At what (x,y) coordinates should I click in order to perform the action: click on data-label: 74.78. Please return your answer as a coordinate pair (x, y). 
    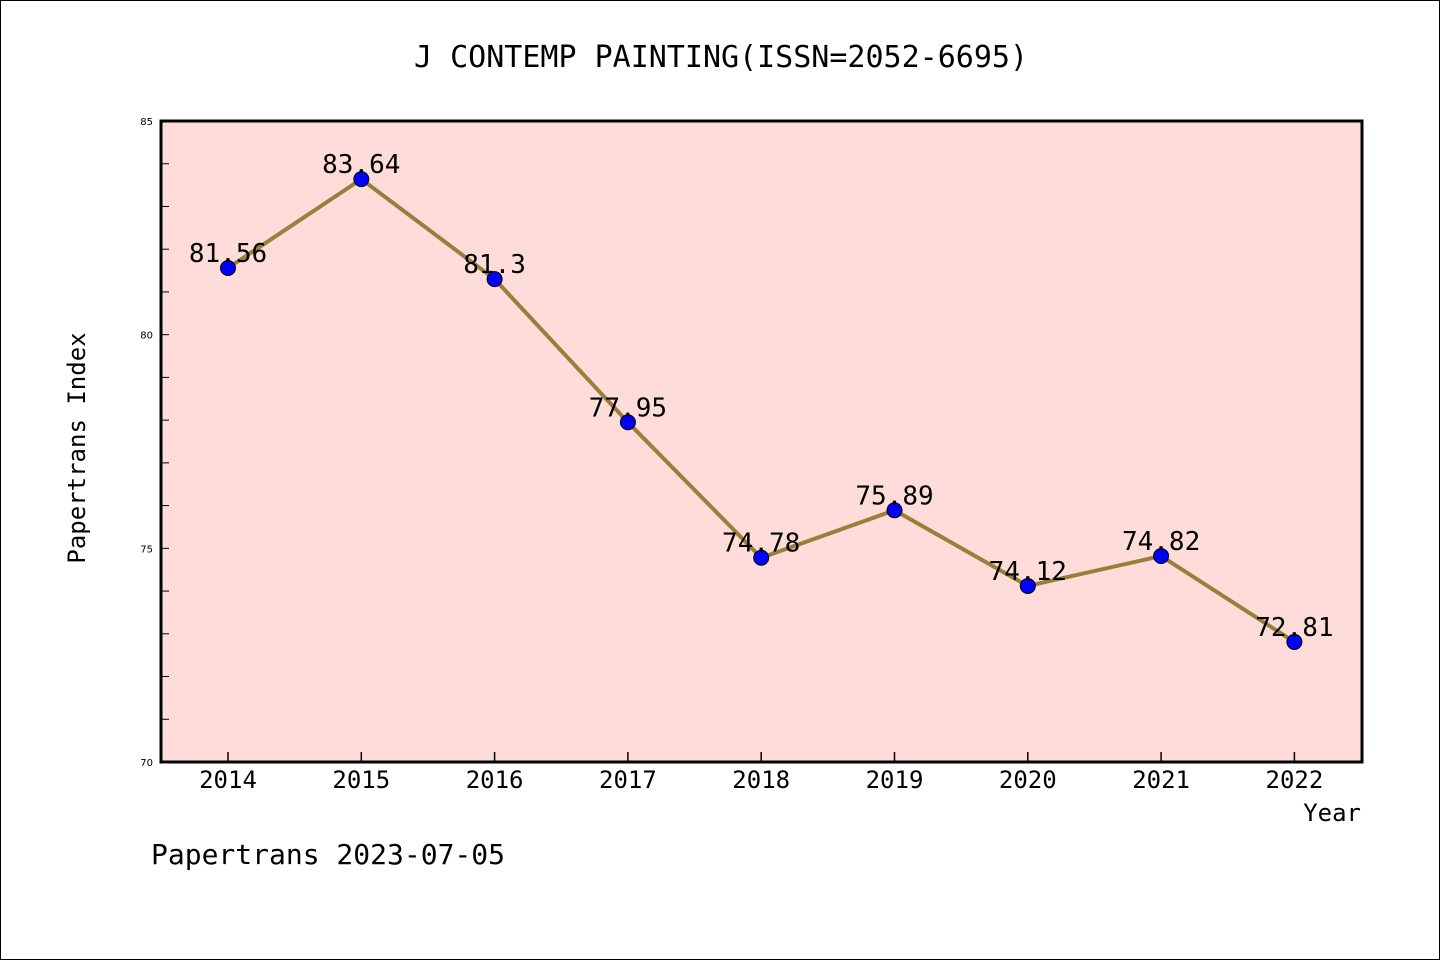
    Looking at the image, I should click on (761, 544).